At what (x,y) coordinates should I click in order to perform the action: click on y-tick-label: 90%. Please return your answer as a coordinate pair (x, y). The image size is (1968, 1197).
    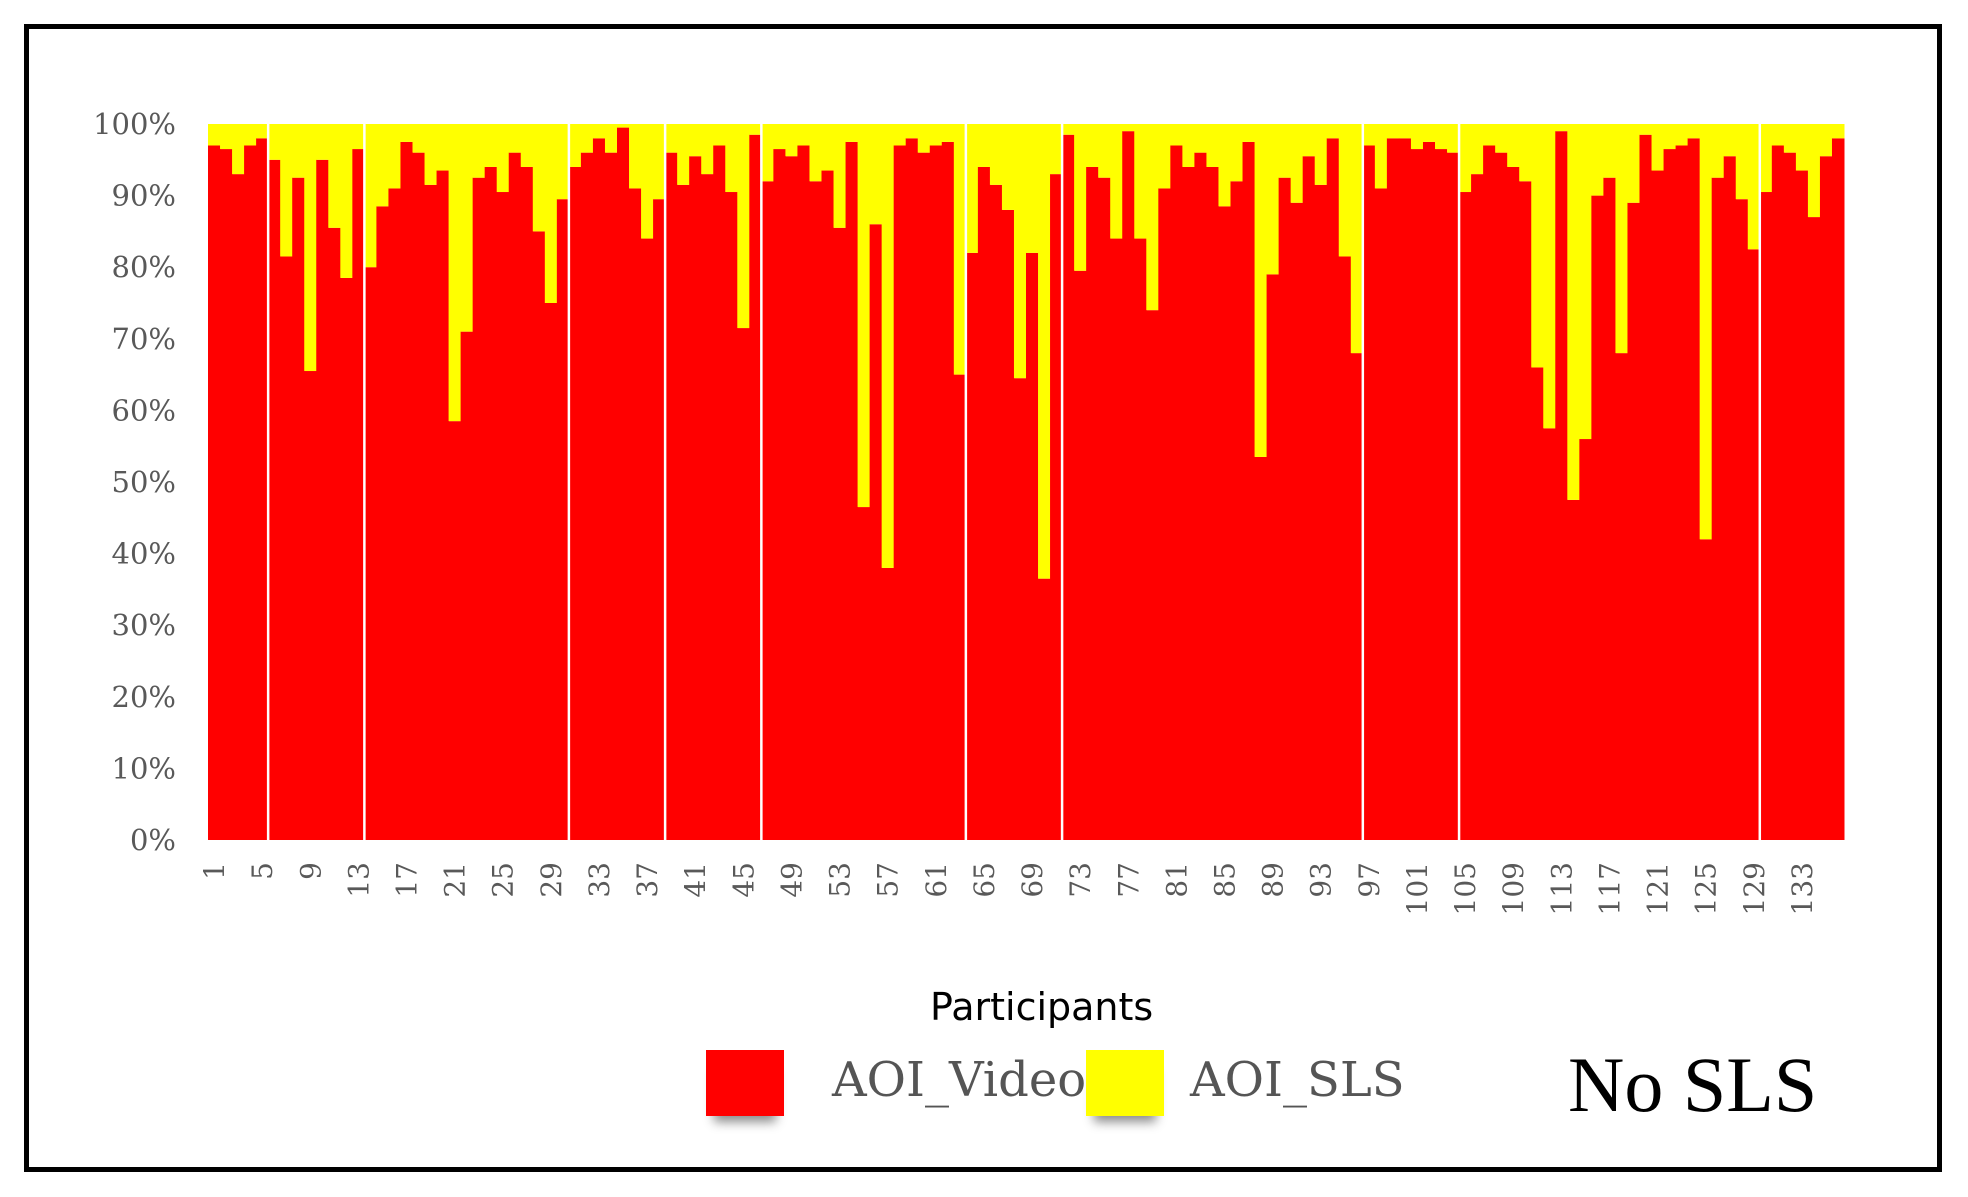
    Looking at the image, I should click on (144, 196).